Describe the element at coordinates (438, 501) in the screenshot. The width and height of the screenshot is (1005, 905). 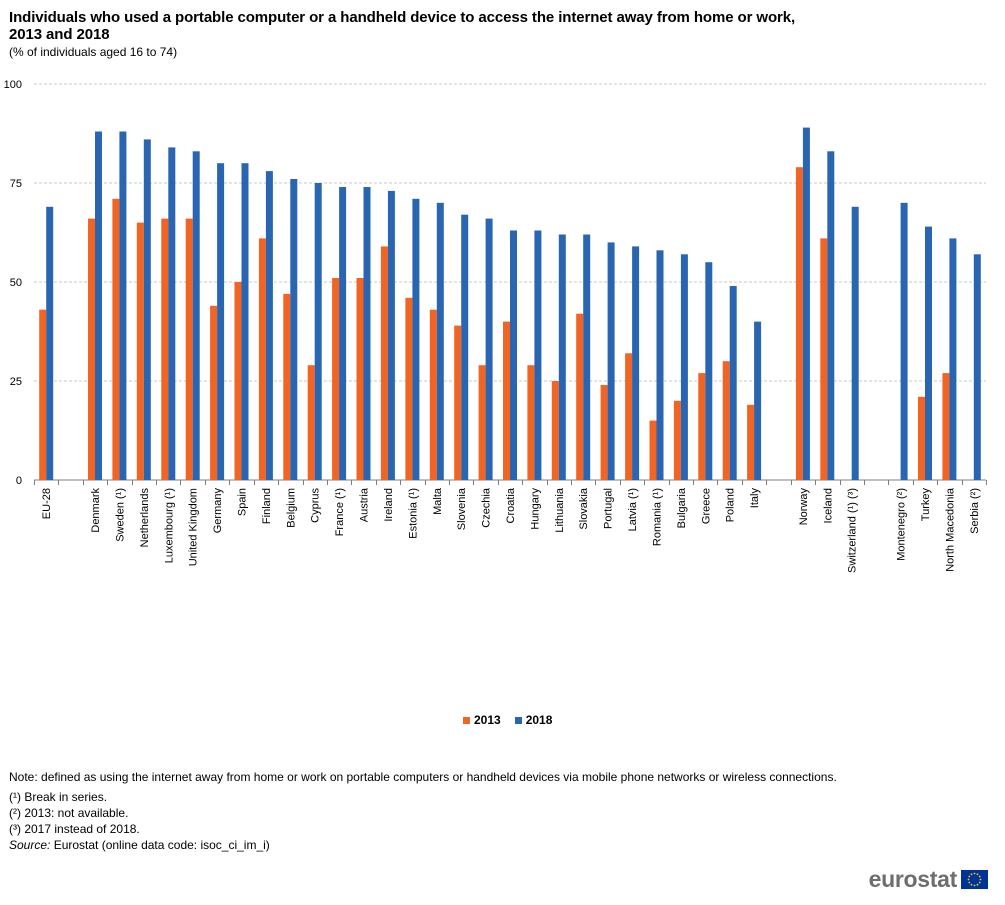
I see `x-tick-label: Malta` at that location.